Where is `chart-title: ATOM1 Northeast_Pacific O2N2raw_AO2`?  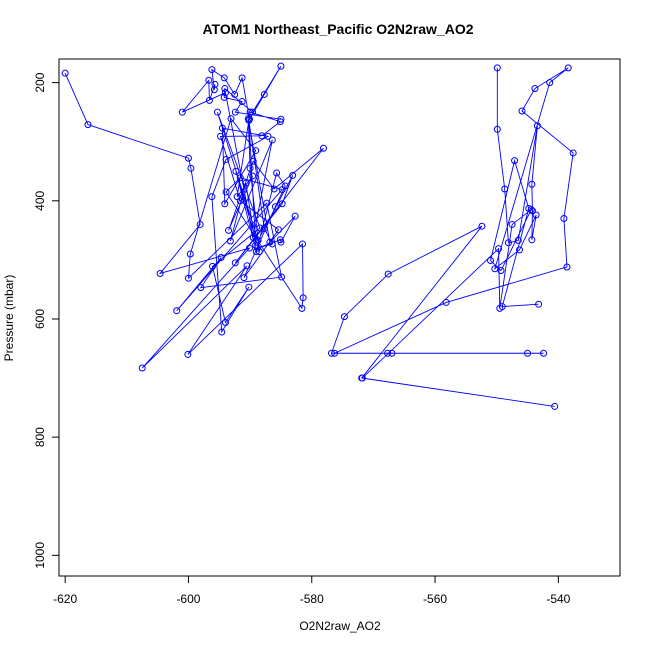 chart-title: ATOM1 Northeast_Pacific O2N2raw_AO2 is located at coordinates (337, 29).